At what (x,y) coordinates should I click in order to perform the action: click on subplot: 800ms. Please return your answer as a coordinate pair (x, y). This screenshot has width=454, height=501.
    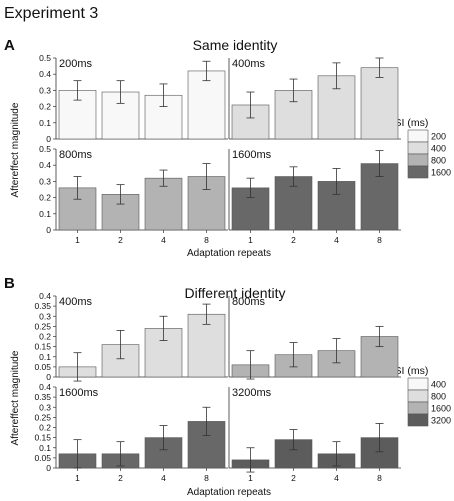
    Looking at the image, I should click on (314, 338).